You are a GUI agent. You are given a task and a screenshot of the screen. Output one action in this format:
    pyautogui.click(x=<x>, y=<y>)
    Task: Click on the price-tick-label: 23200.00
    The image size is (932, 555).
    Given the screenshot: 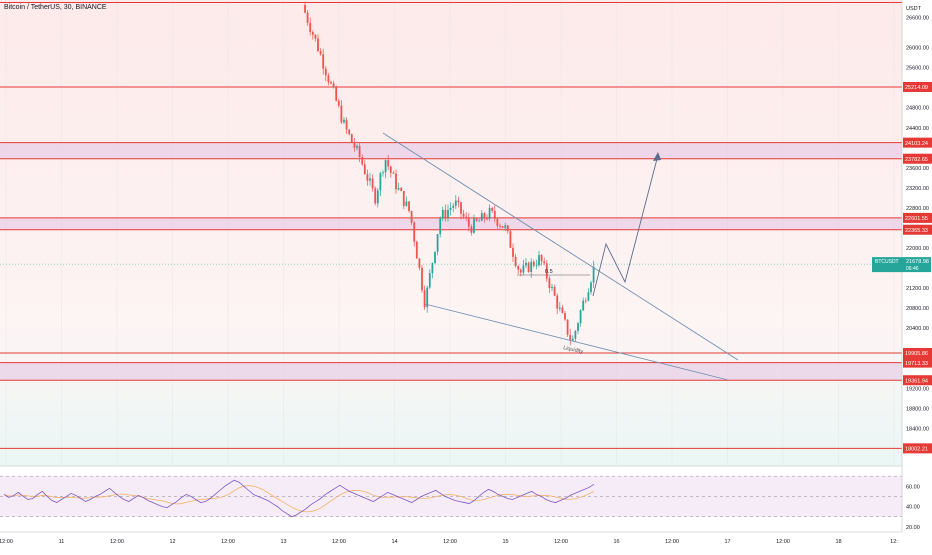 What is the action you would take?
    pyautogui.click(x=917, y=189)
    